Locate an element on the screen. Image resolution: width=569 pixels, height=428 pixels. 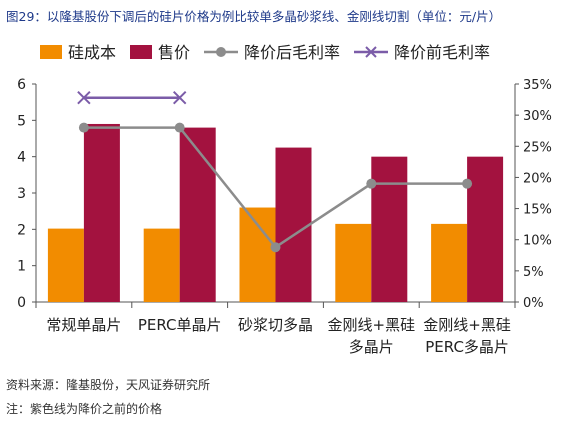
left-tick-label: 1 is located at coordinates (21, 267).